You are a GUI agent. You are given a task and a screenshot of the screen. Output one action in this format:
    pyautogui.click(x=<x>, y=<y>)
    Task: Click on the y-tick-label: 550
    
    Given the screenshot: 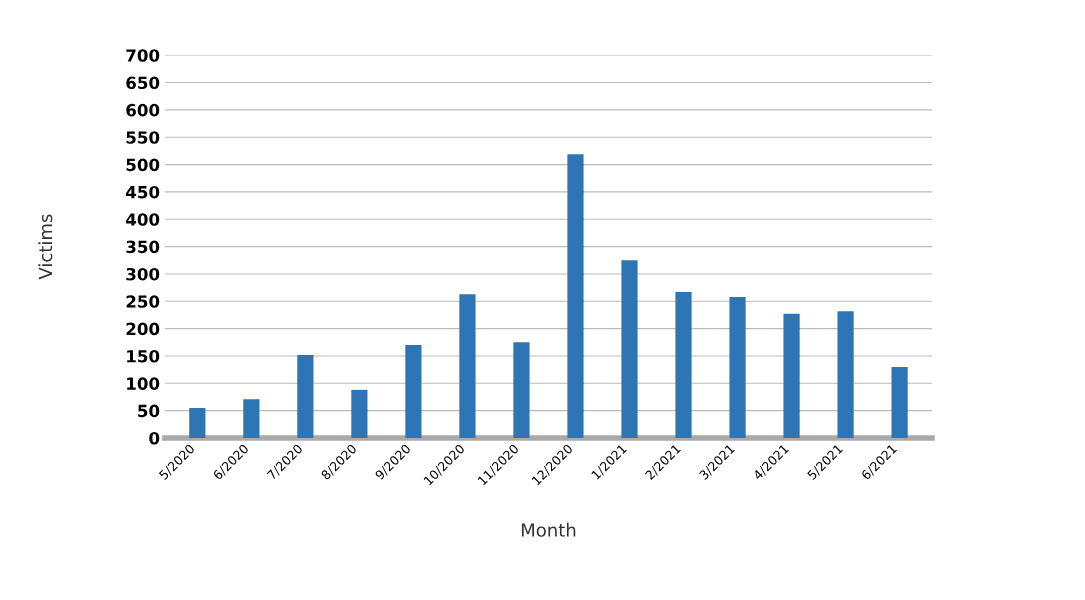 What is the action you would take?
    pyautogui.click(x=143, y=137)
    